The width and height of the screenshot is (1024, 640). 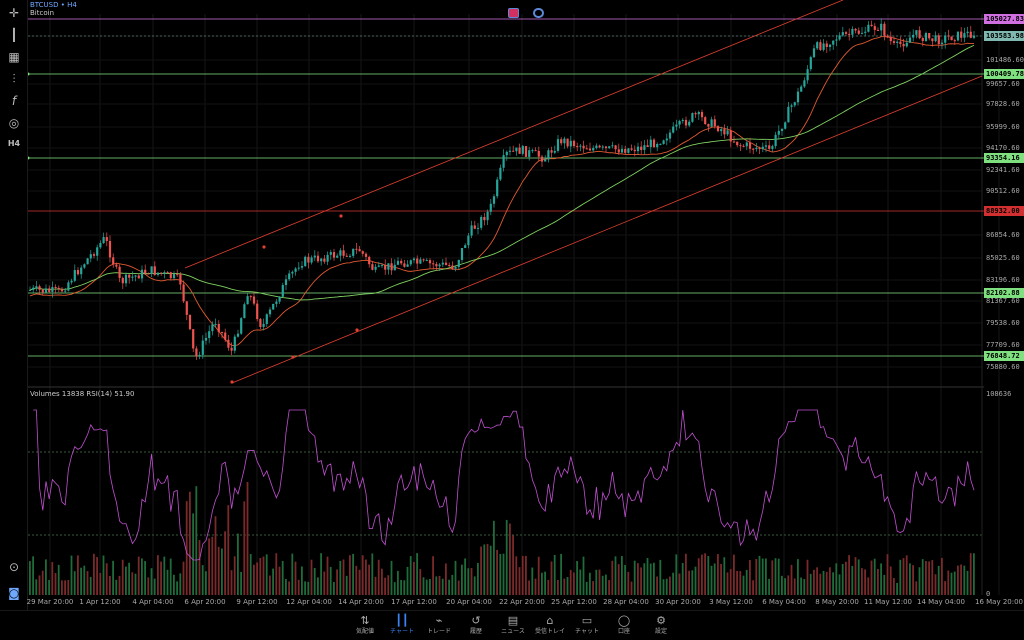 What do you see at coordinates (1003, 258) in the screenshot?
I see `price-label: 85025.60` at bounding box center [1003, 258].